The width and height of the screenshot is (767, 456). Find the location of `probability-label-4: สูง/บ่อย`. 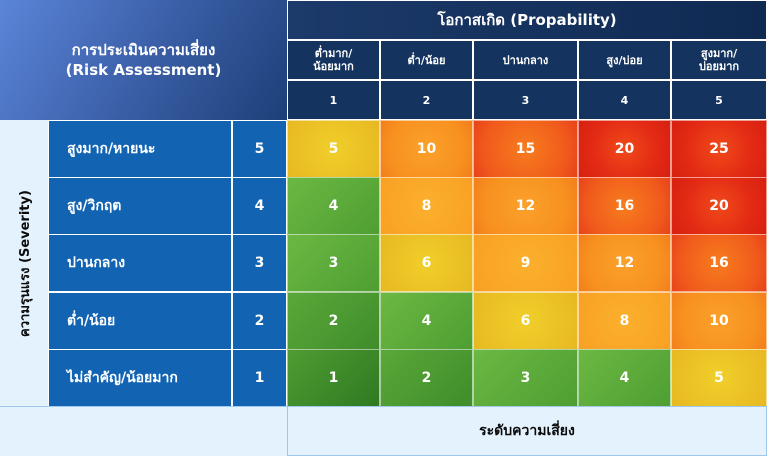

probability-label-4: สูง/บ่อย is located at coordinates (624, 60).